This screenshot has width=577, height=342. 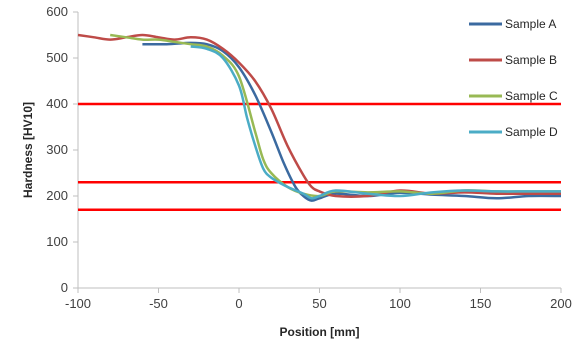 What do you see at coordinates (531, 132) in the screenshot?
I see `legend-label-sample-d: Sample D` at bounding box center [531, 132].